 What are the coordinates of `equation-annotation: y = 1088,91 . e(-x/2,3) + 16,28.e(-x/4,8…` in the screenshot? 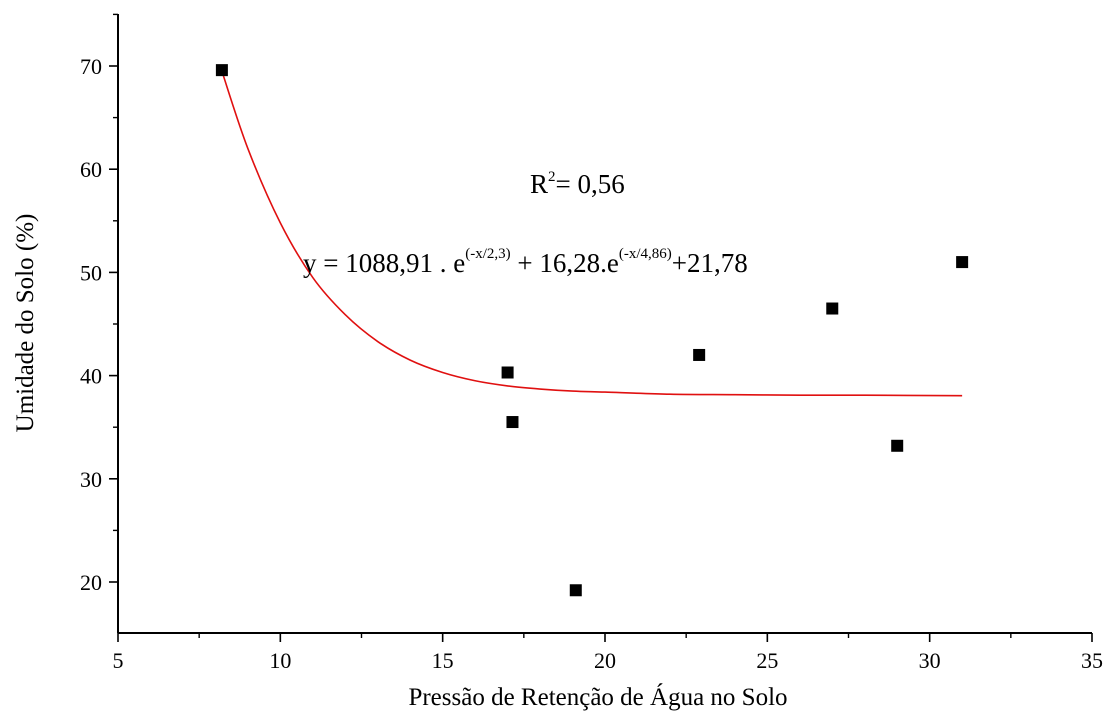 It's located at (525, 262).